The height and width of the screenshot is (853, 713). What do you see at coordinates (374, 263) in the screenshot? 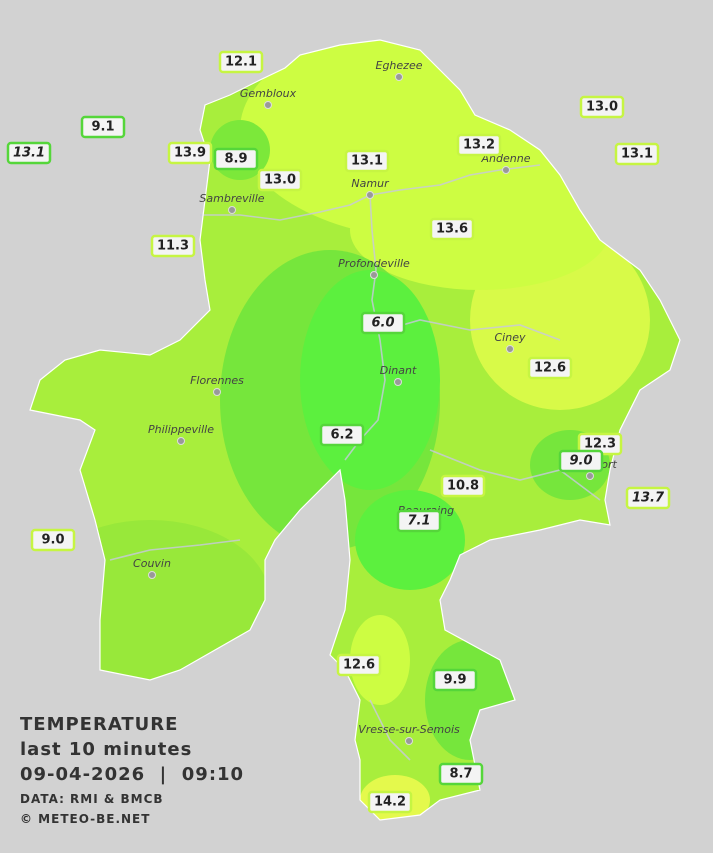
I see `town-label: Profondeville` at bounding box center [374, 263].